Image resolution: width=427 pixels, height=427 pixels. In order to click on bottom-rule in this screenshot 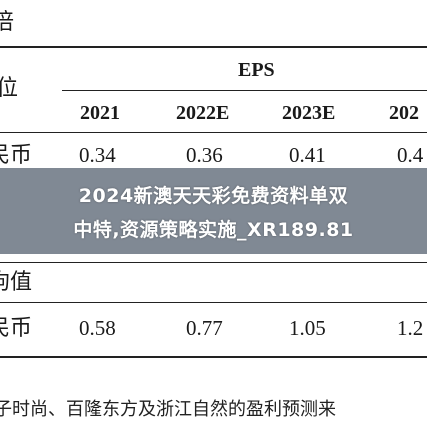, I will do `click(213, 357)`.